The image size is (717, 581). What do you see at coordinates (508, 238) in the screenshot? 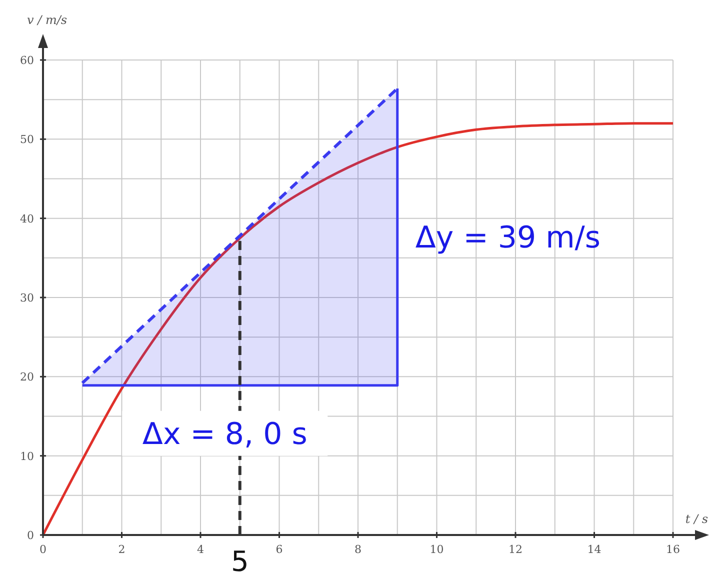
I see `annotation: Δy = 39 m/s` at bounding box center [508, 238].